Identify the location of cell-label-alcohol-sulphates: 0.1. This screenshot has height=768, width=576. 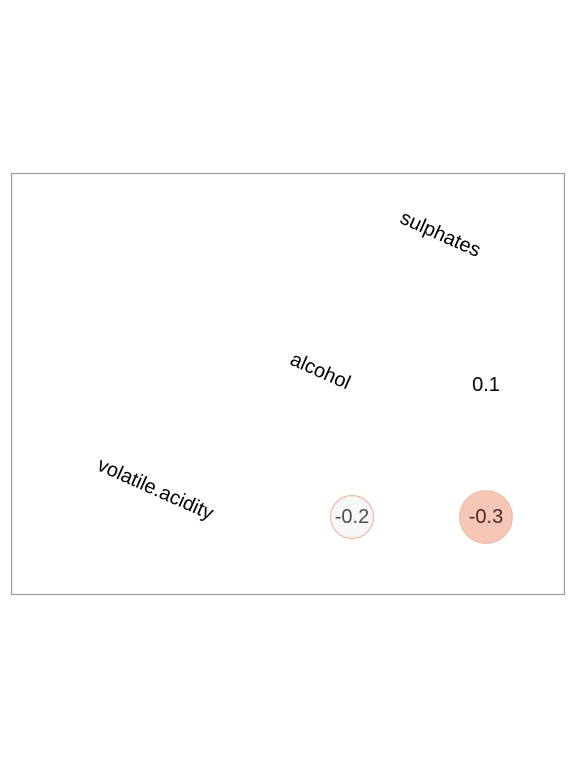
(486, 385).